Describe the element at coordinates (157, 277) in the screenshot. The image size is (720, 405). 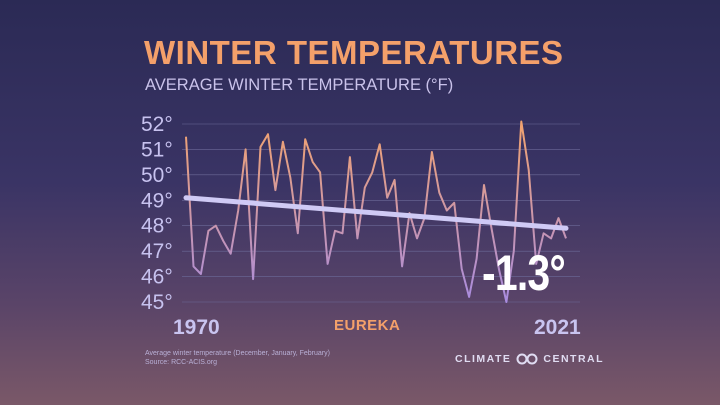
I see `y-tick-label: 46°` at that location.